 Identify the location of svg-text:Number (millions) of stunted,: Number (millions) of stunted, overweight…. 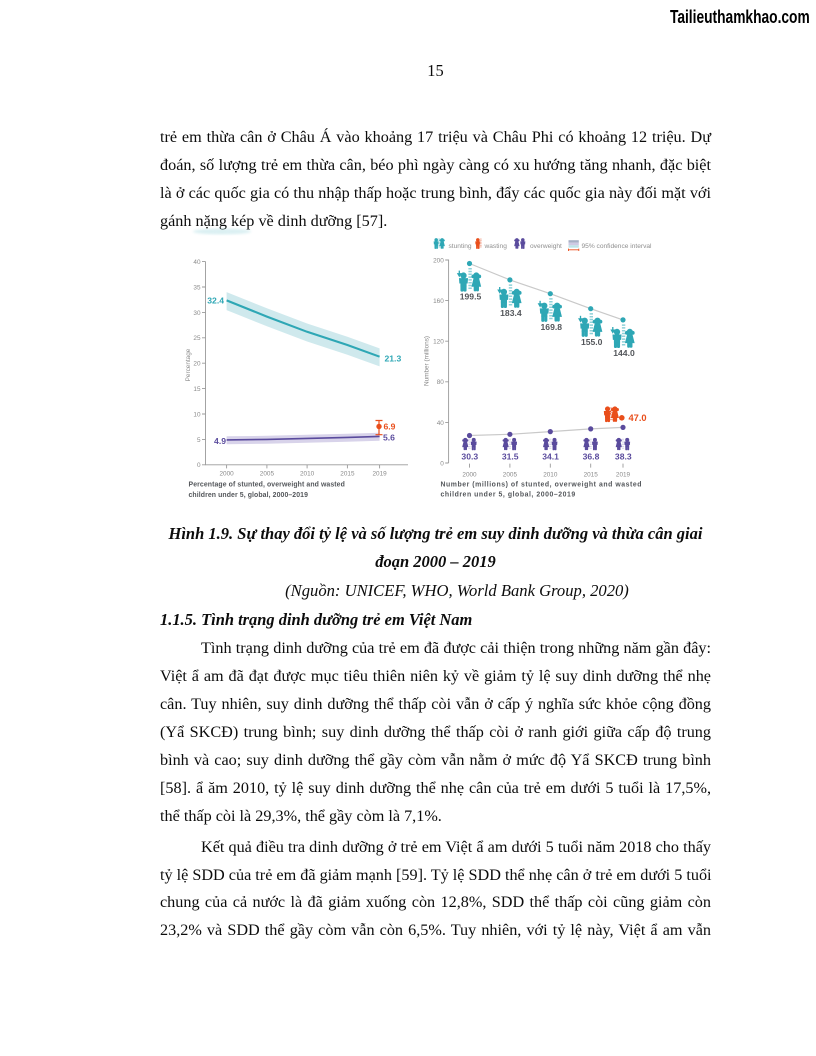
(541, 484).